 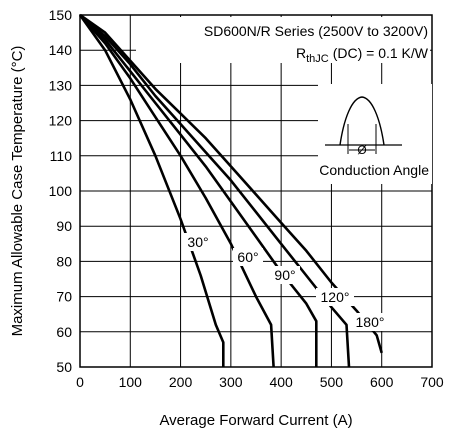 I want to click on series-label: 30°, so click(x=197, y=242).